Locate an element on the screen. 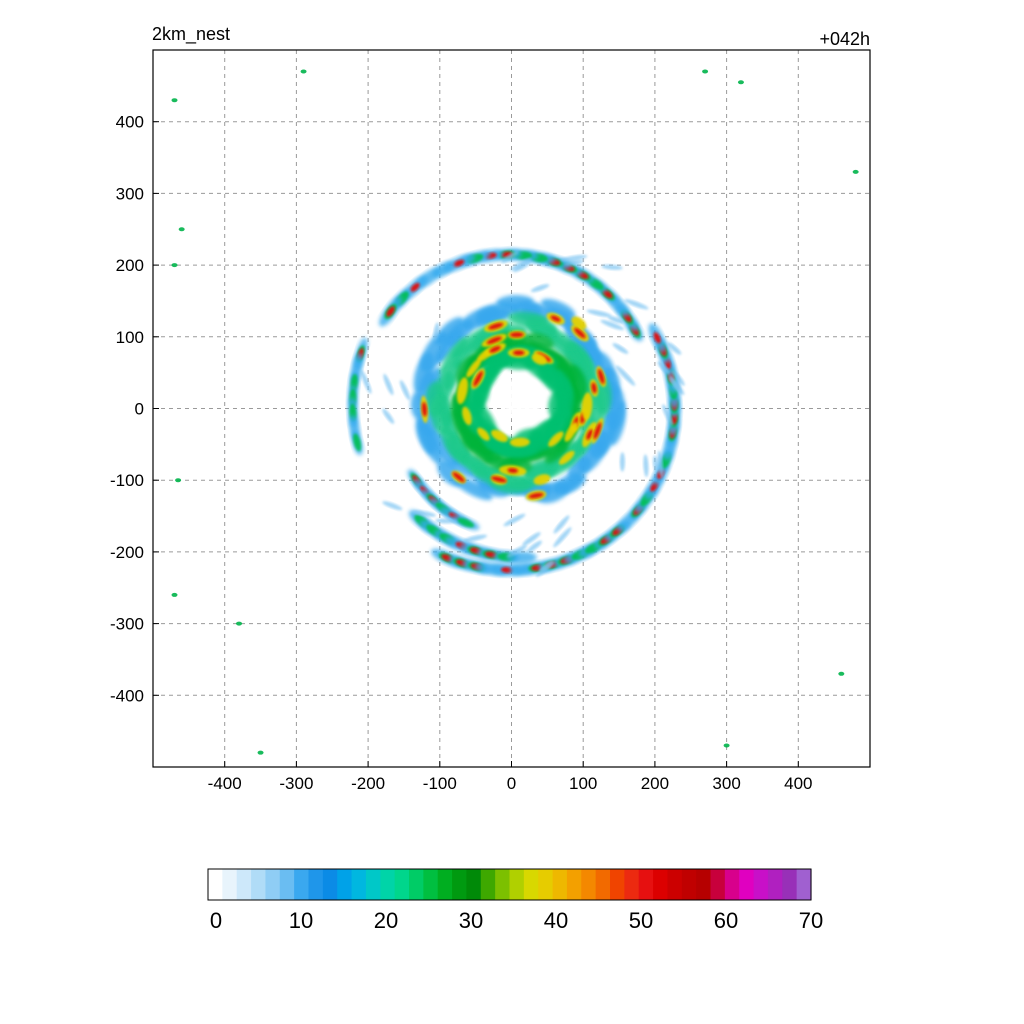  colorbar-tick-label: 70 is located at coordinates (811, 920).